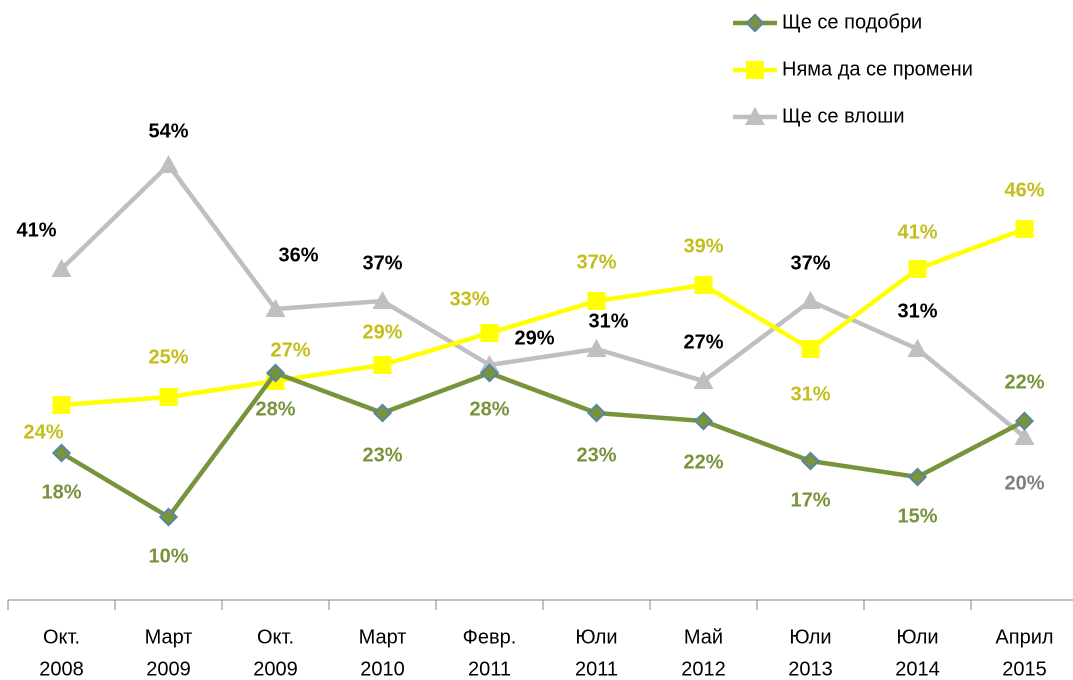 Image resolution: width=1073 pixels, height=680 pixels. Describe the element at coordinates (168, 357) in the screenshot. I see `data-label: 25%` at that location.